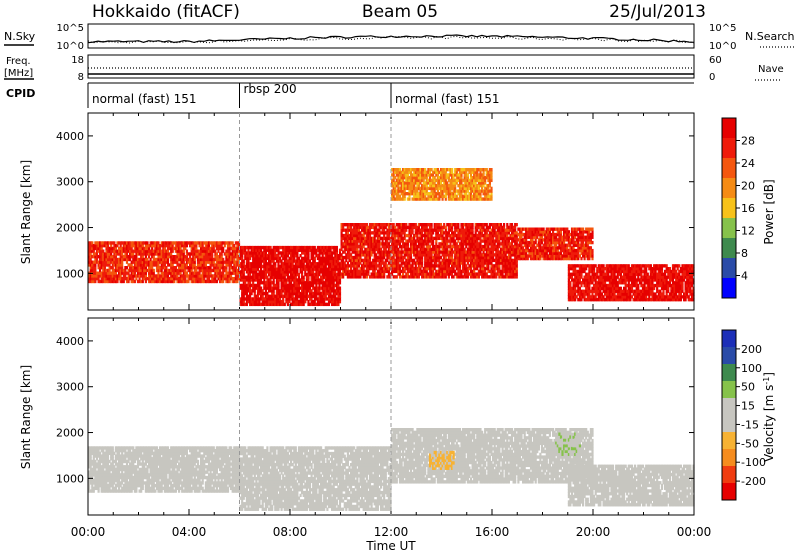  What do you see at coordinates (77, 60) in the screenshot?
I see `freq-tick-top: 18` at bounding box center [77, 60].